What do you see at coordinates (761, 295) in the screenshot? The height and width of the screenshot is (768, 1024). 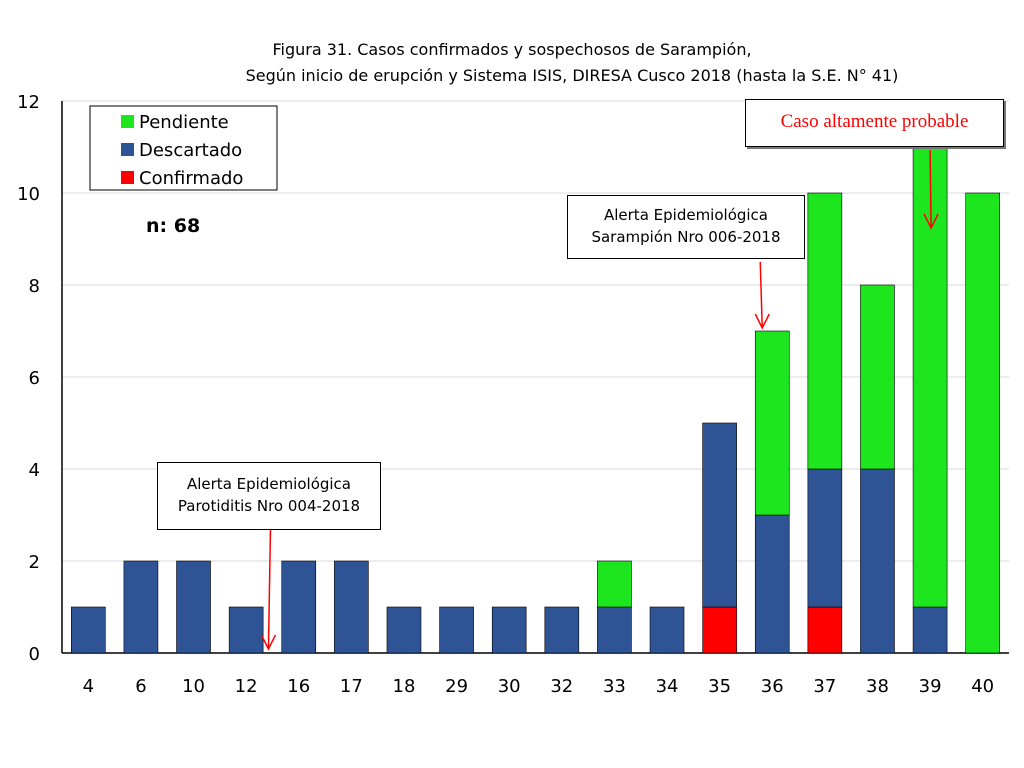 I see `arrow-sarampion` at bounding box center [761, 295].